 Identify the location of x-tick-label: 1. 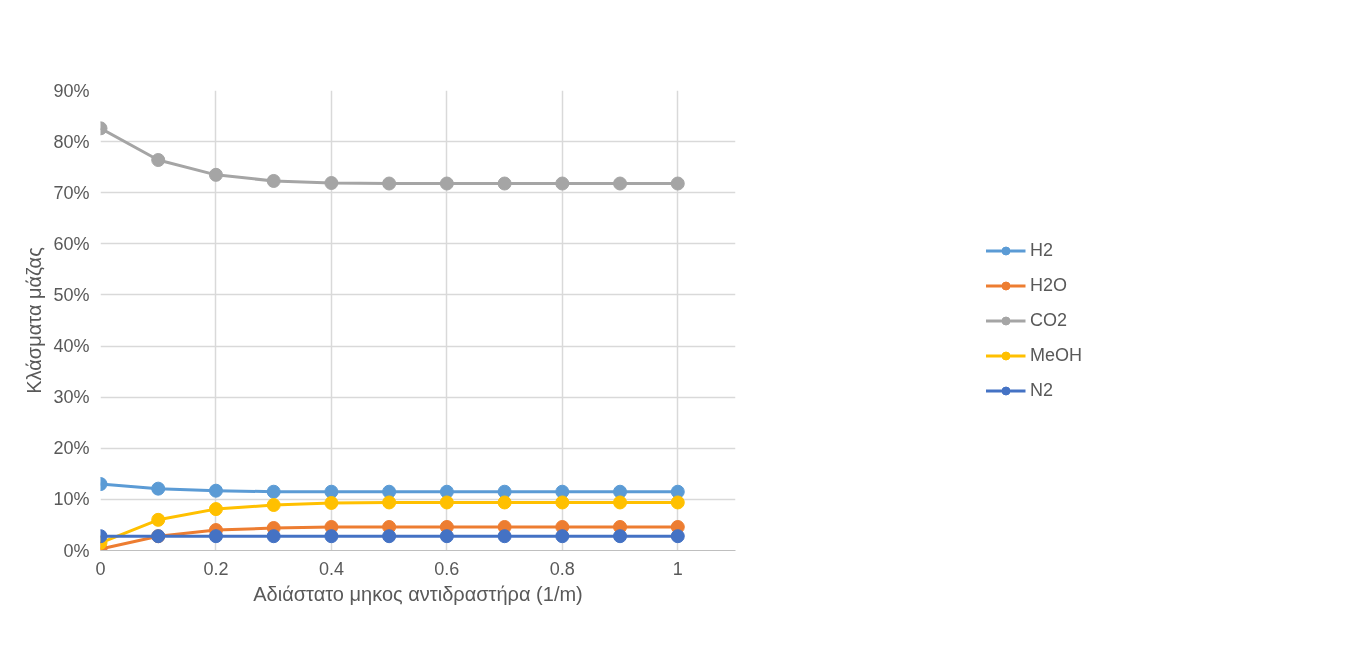
(677, 568).